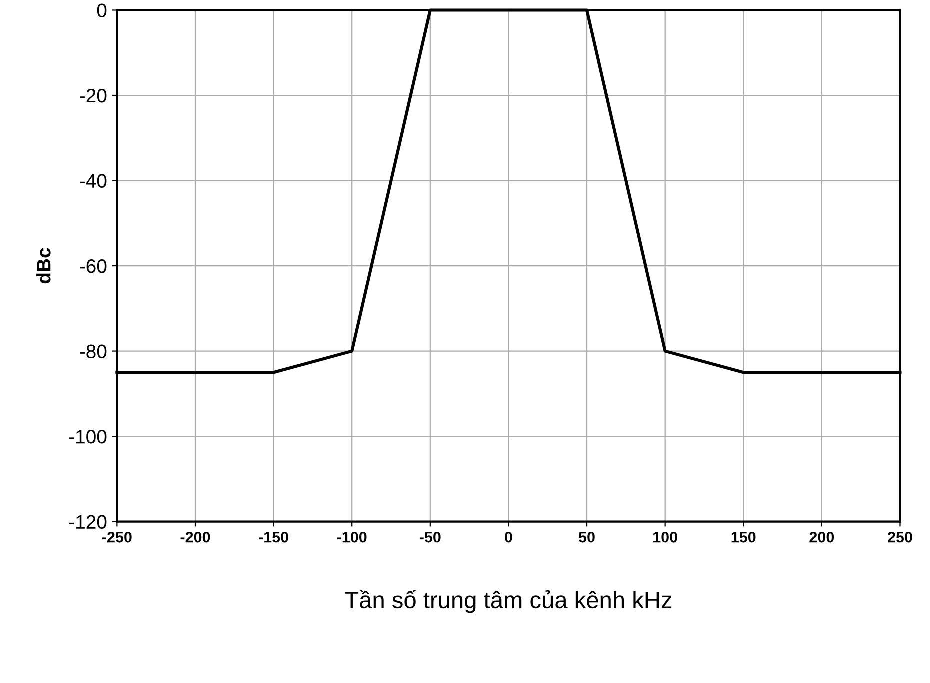 Image resolution: width=930 pixels, height=683 pixels. Describe the element at coordinates (93, 95) in the screenshot. I see `y-tick-label: -20` at that location.